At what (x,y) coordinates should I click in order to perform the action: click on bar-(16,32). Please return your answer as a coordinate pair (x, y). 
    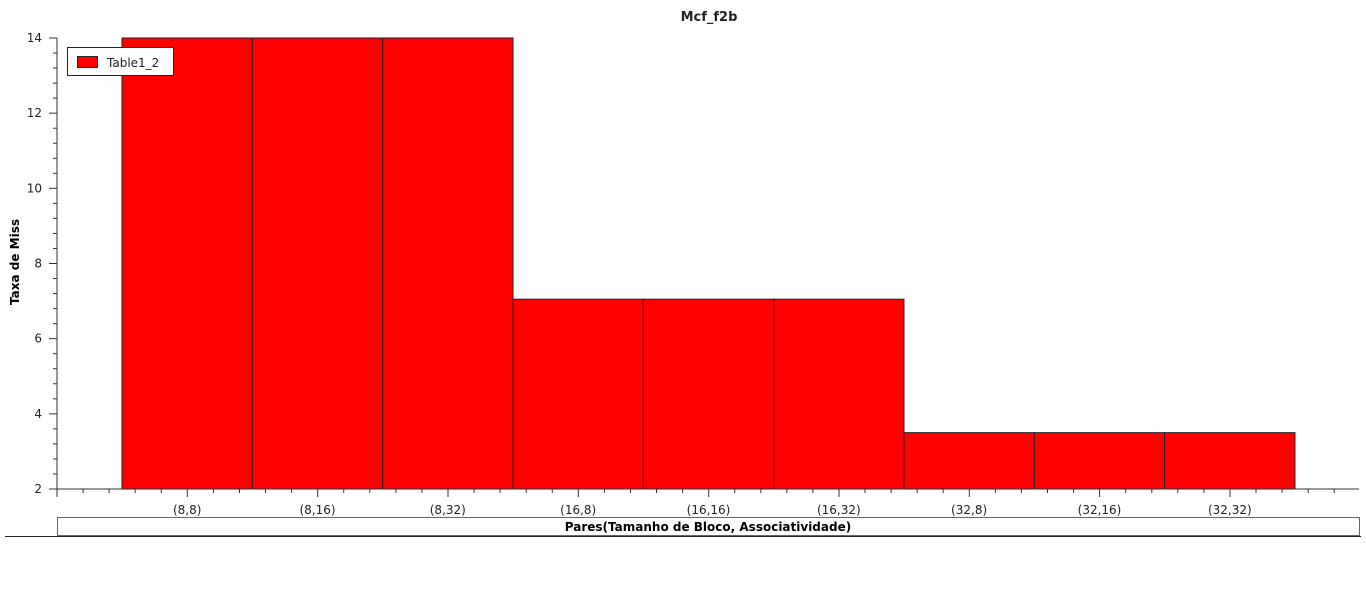
    Looking at the image, I should click on (839, 394).